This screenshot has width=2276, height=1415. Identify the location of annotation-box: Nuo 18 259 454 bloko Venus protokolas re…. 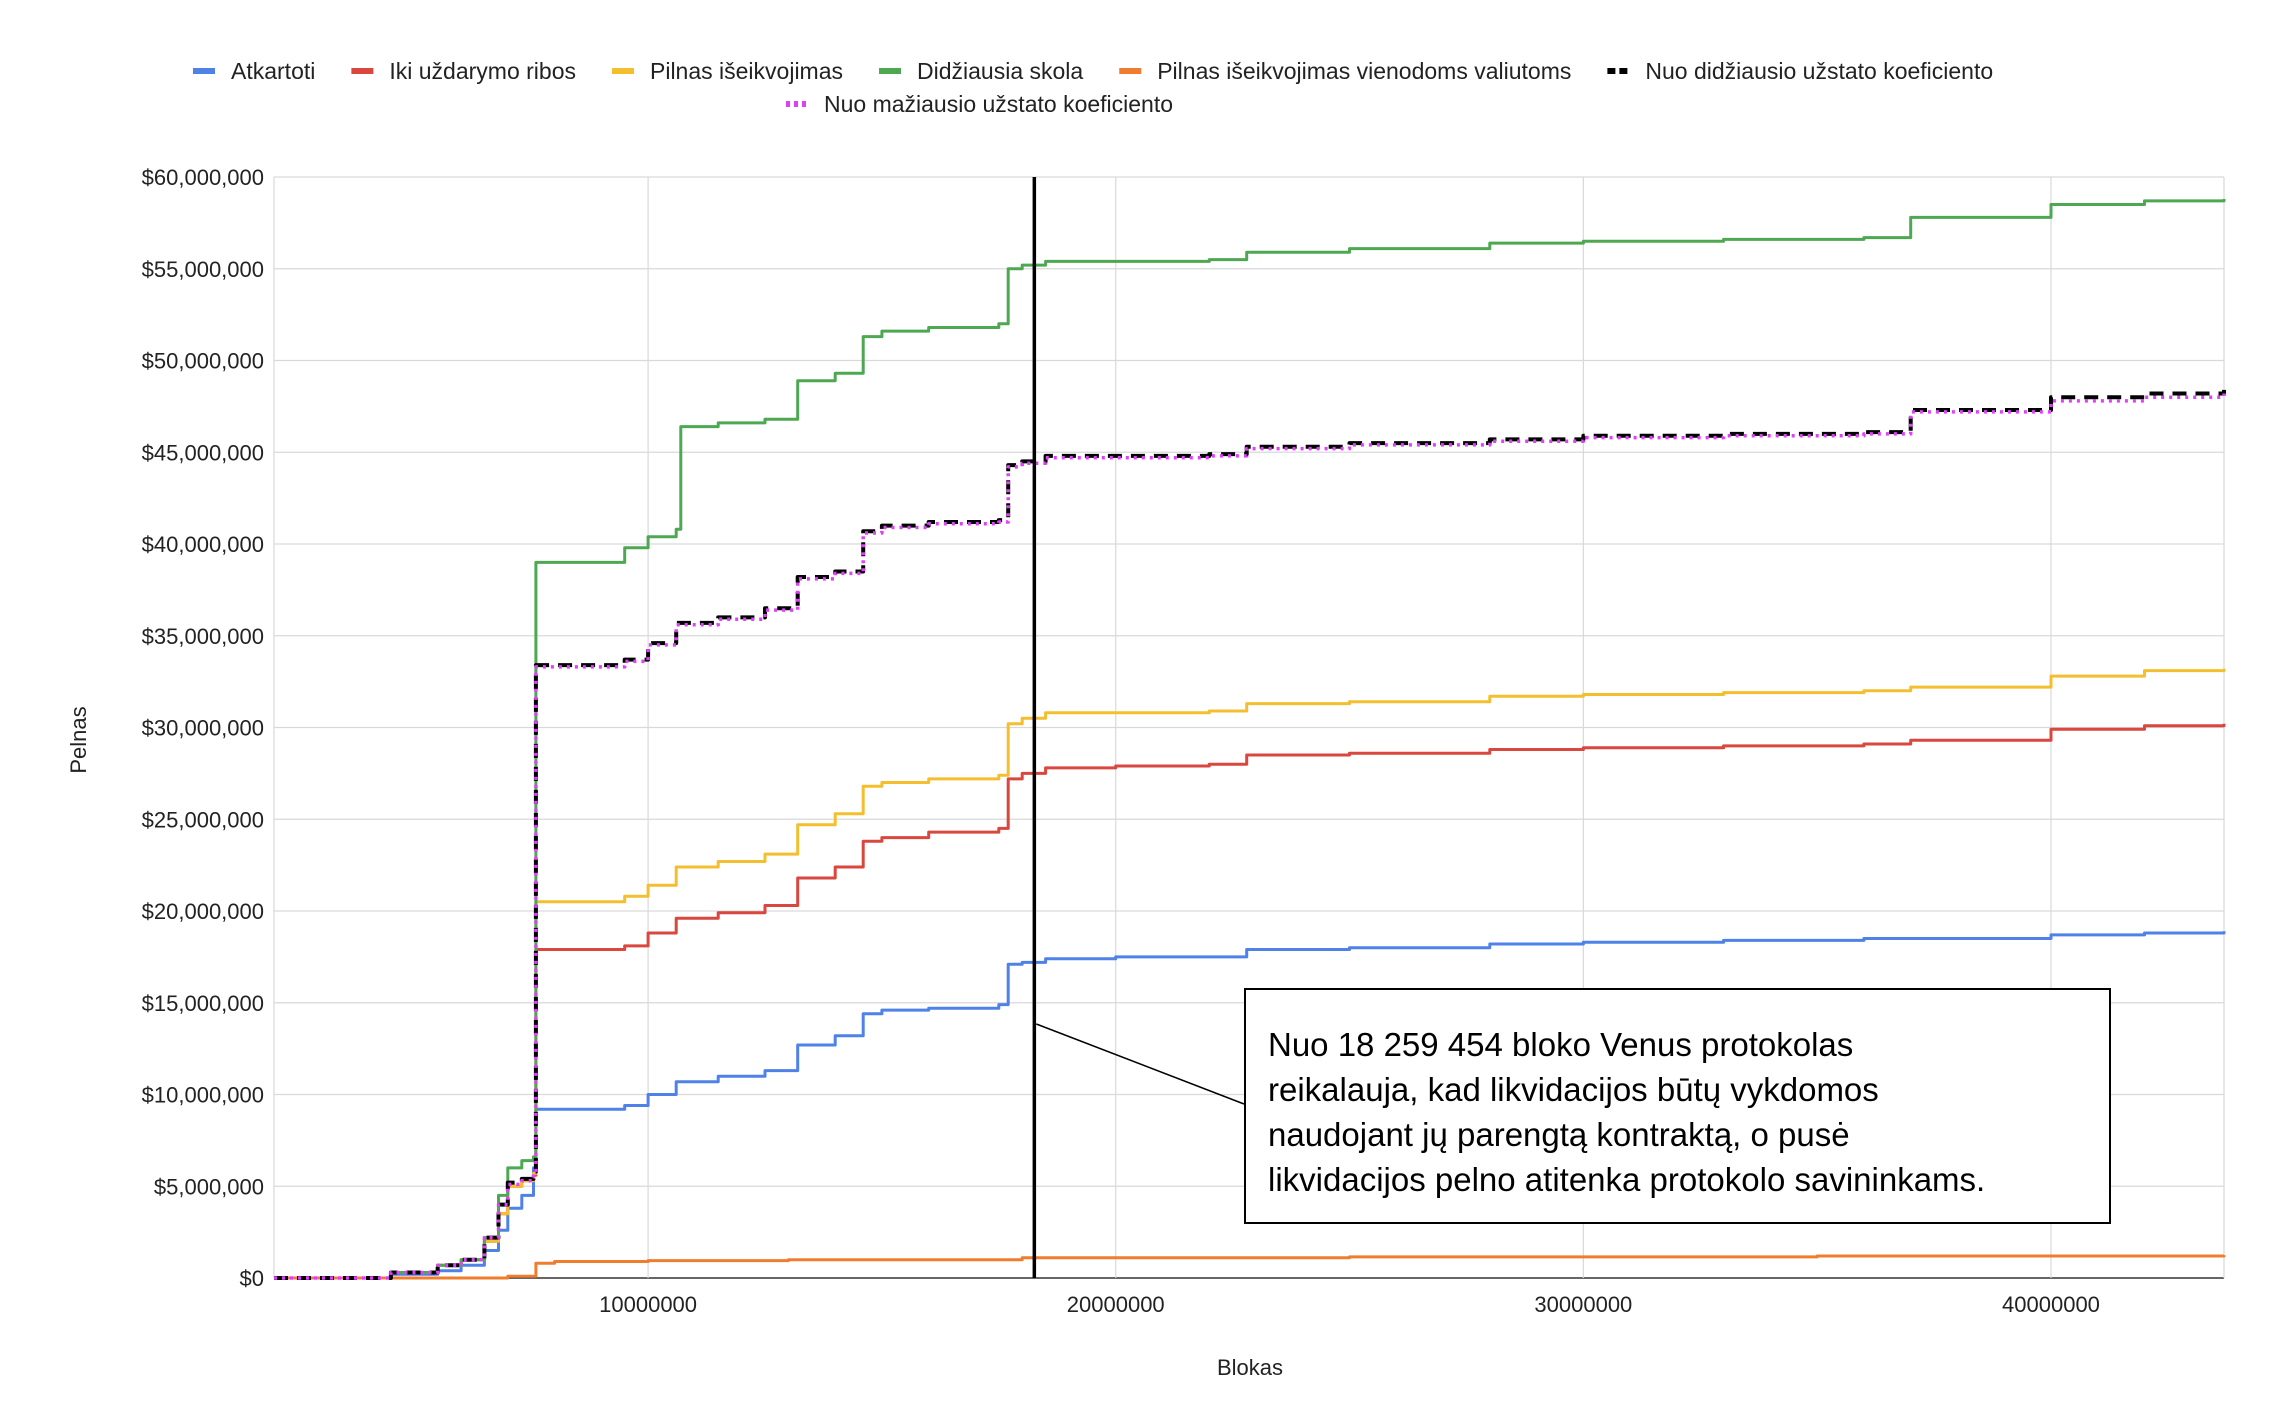
(1677, 1106).